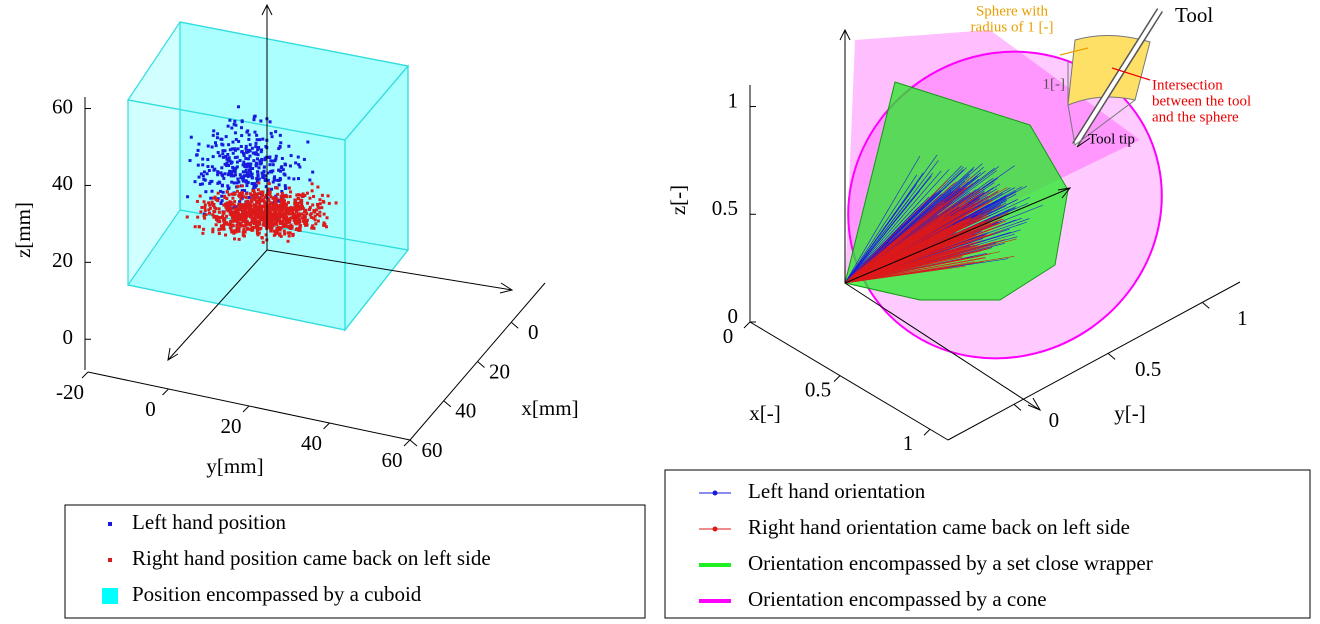 The width and height of the screenshot is (1320, 624). I want to click on x-tick-label: 40, so click(465, 411).